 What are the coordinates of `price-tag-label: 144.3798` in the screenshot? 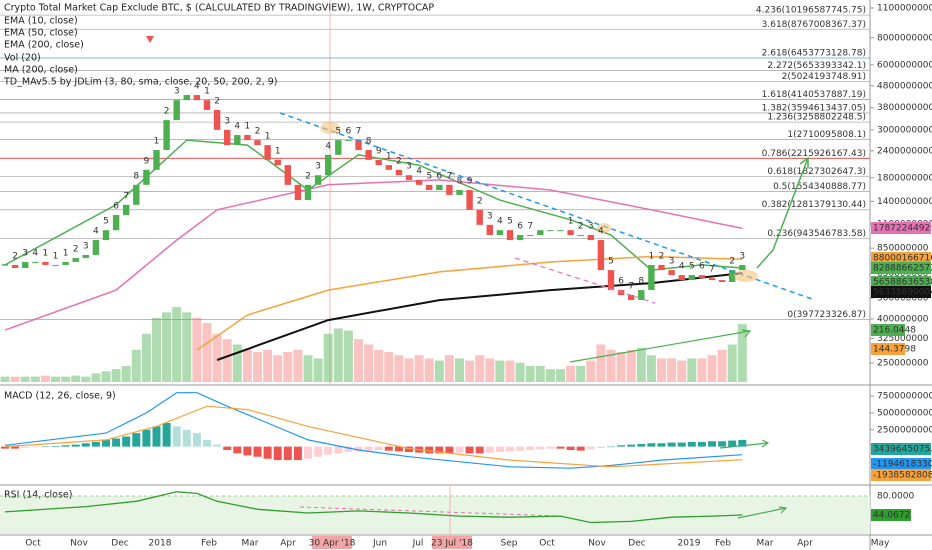 It's located at (894, 350).